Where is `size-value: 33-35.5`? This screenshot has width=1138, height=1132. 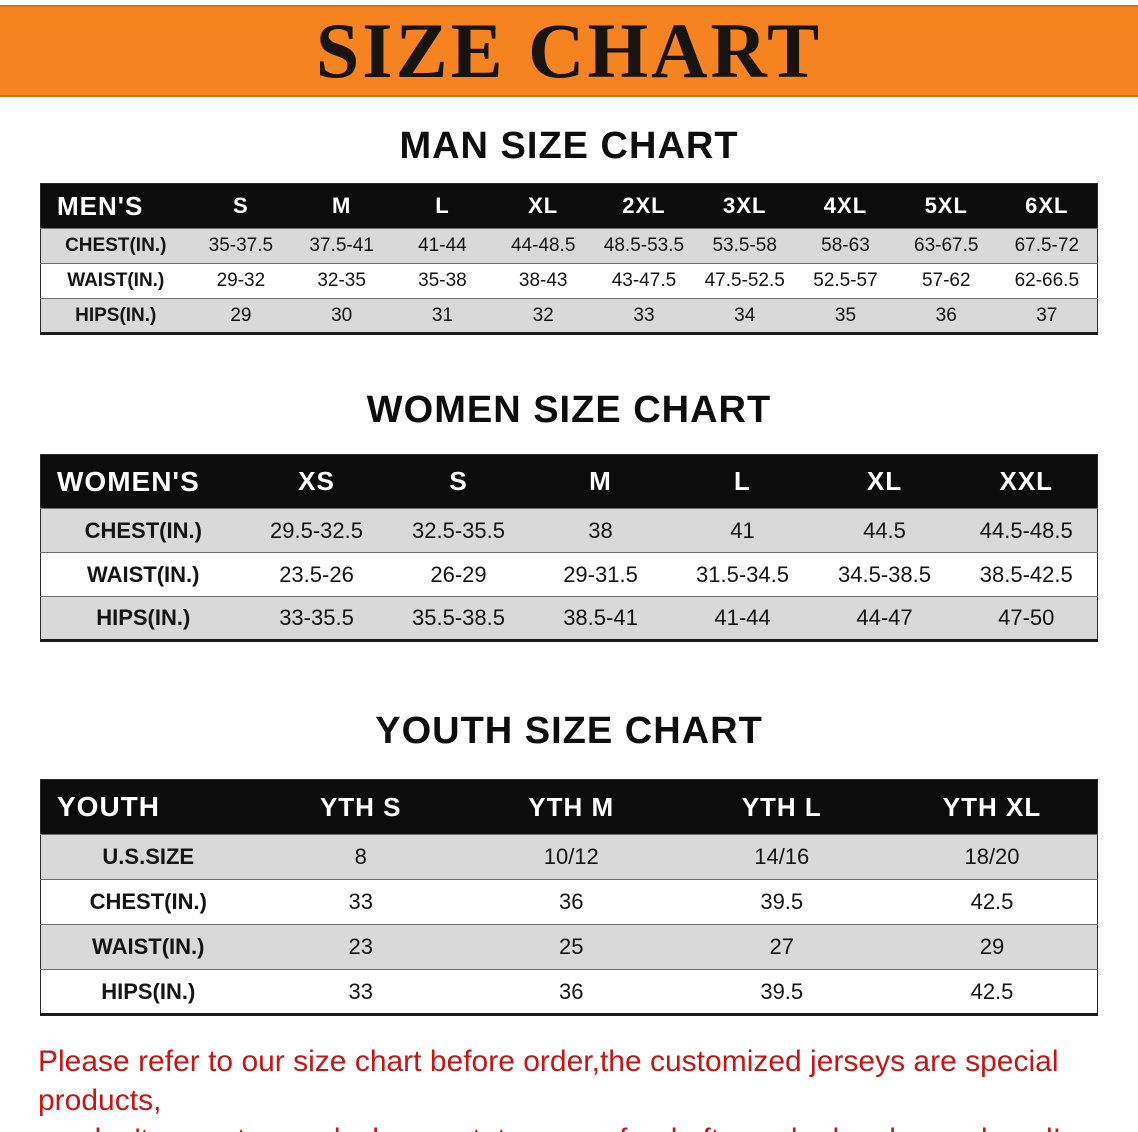
size-value: 33-35.5 is located at coordinates (316, 618).